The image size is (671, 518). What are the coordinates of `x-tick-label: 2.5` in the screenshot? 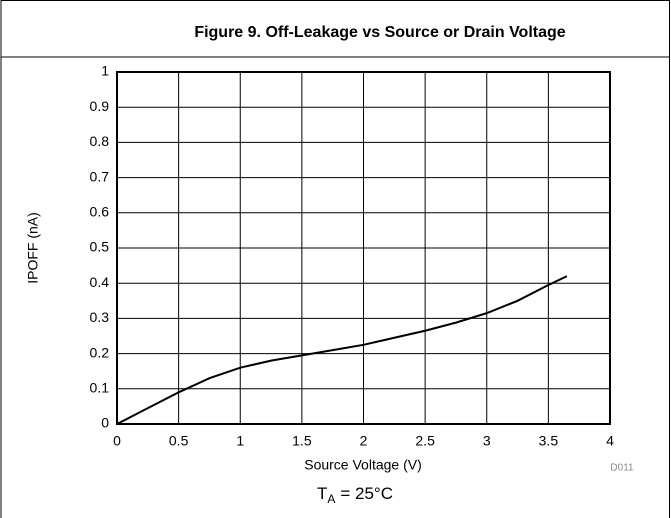 It's located at (425, 441).